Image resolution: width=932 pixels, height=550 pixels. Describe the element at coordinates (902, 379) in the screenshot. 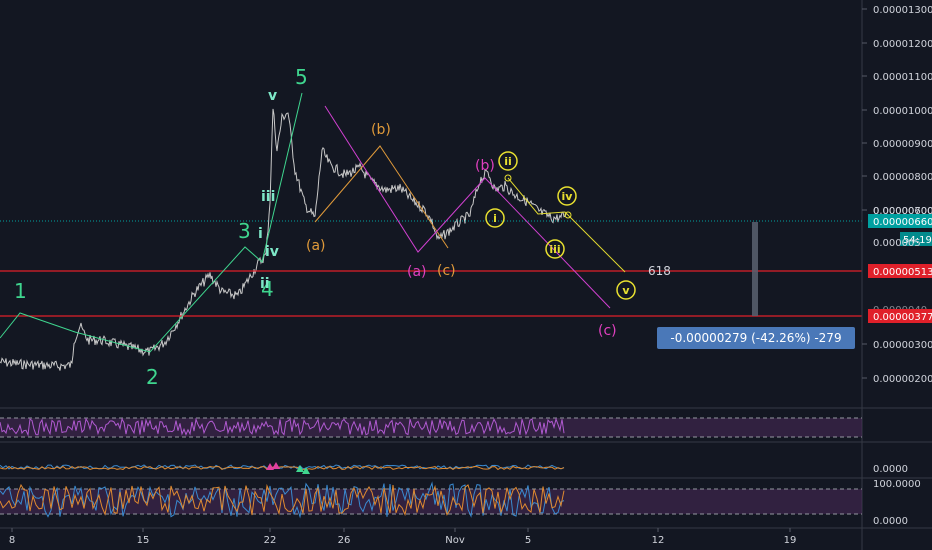

I see `y-tick-label: 0.00000200` at that location.